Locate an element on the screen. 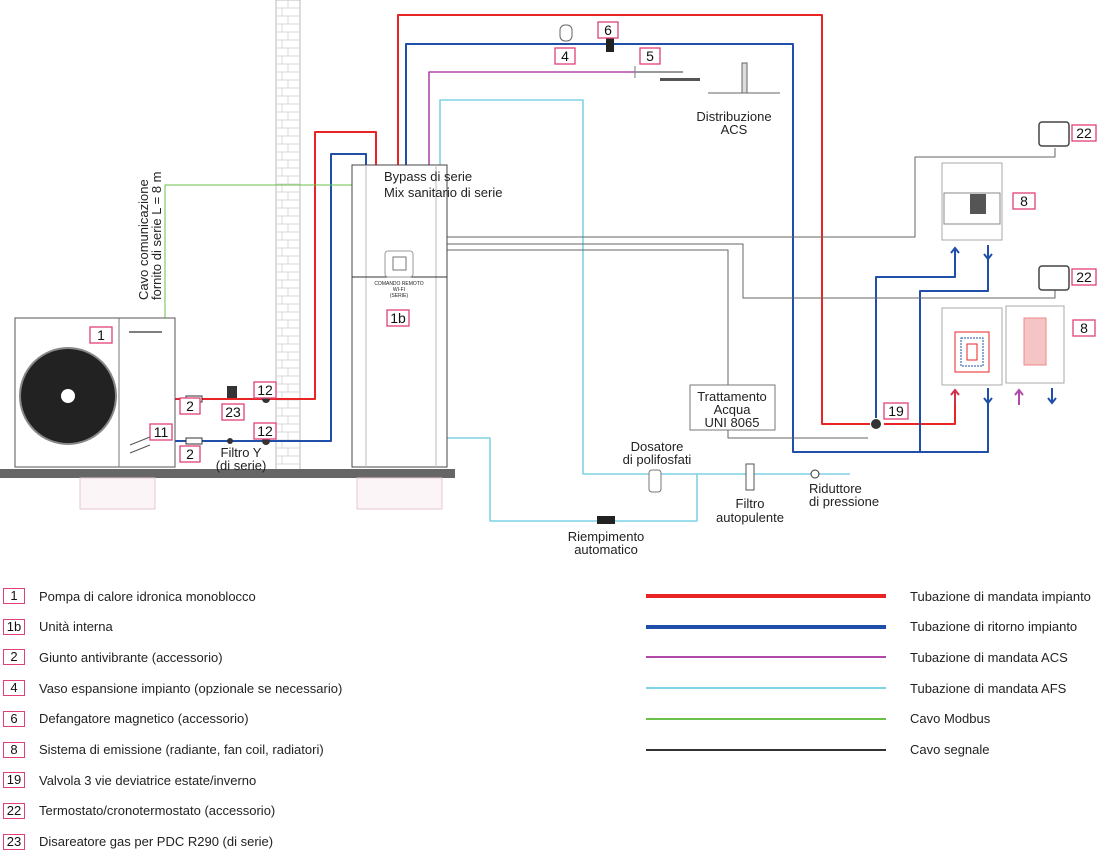 This screenshot has width=1100, height=852. legend-key: 23 is located at coordinates (14, 841).